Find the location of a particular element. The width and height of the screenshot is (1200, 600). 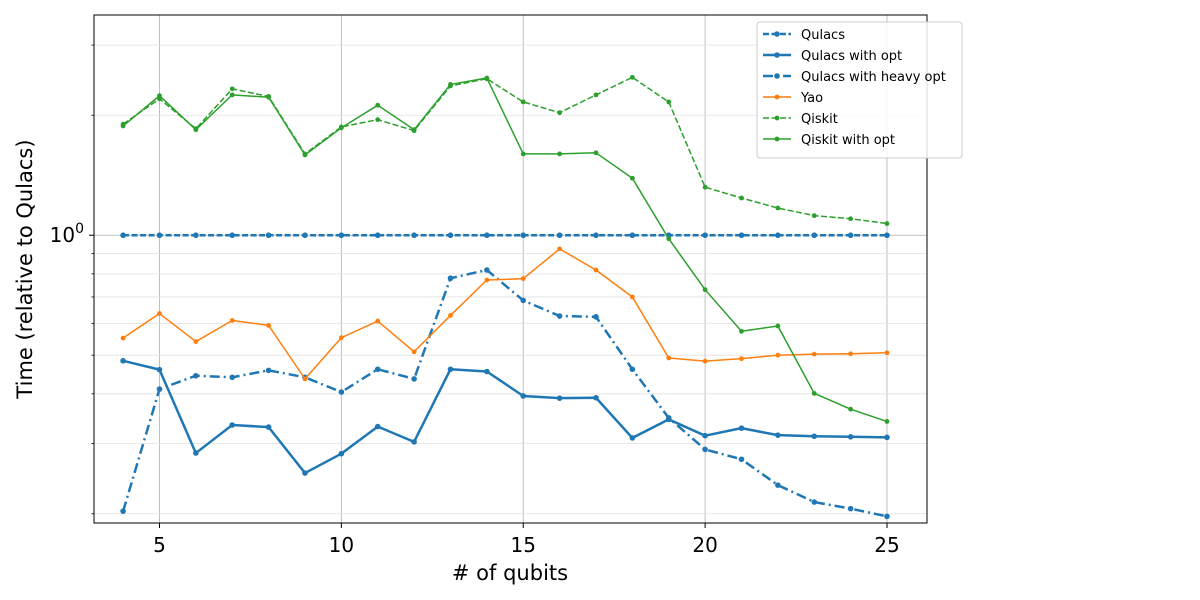

legend-label: Qiskit with opt is located at coordinates (848, 140).